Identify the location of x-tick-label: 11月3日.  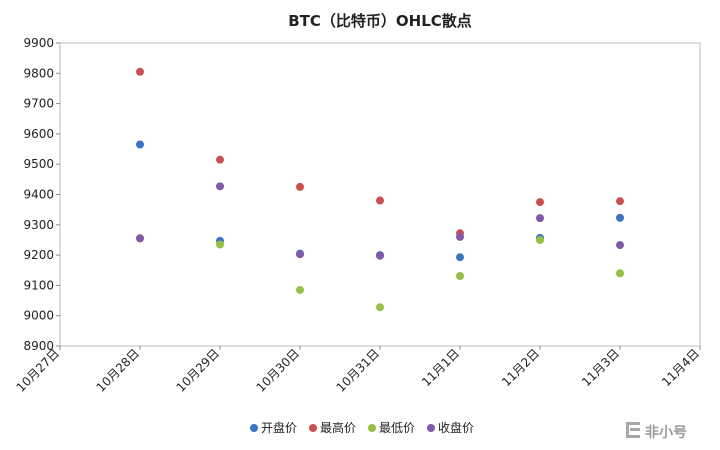
(600, 367).